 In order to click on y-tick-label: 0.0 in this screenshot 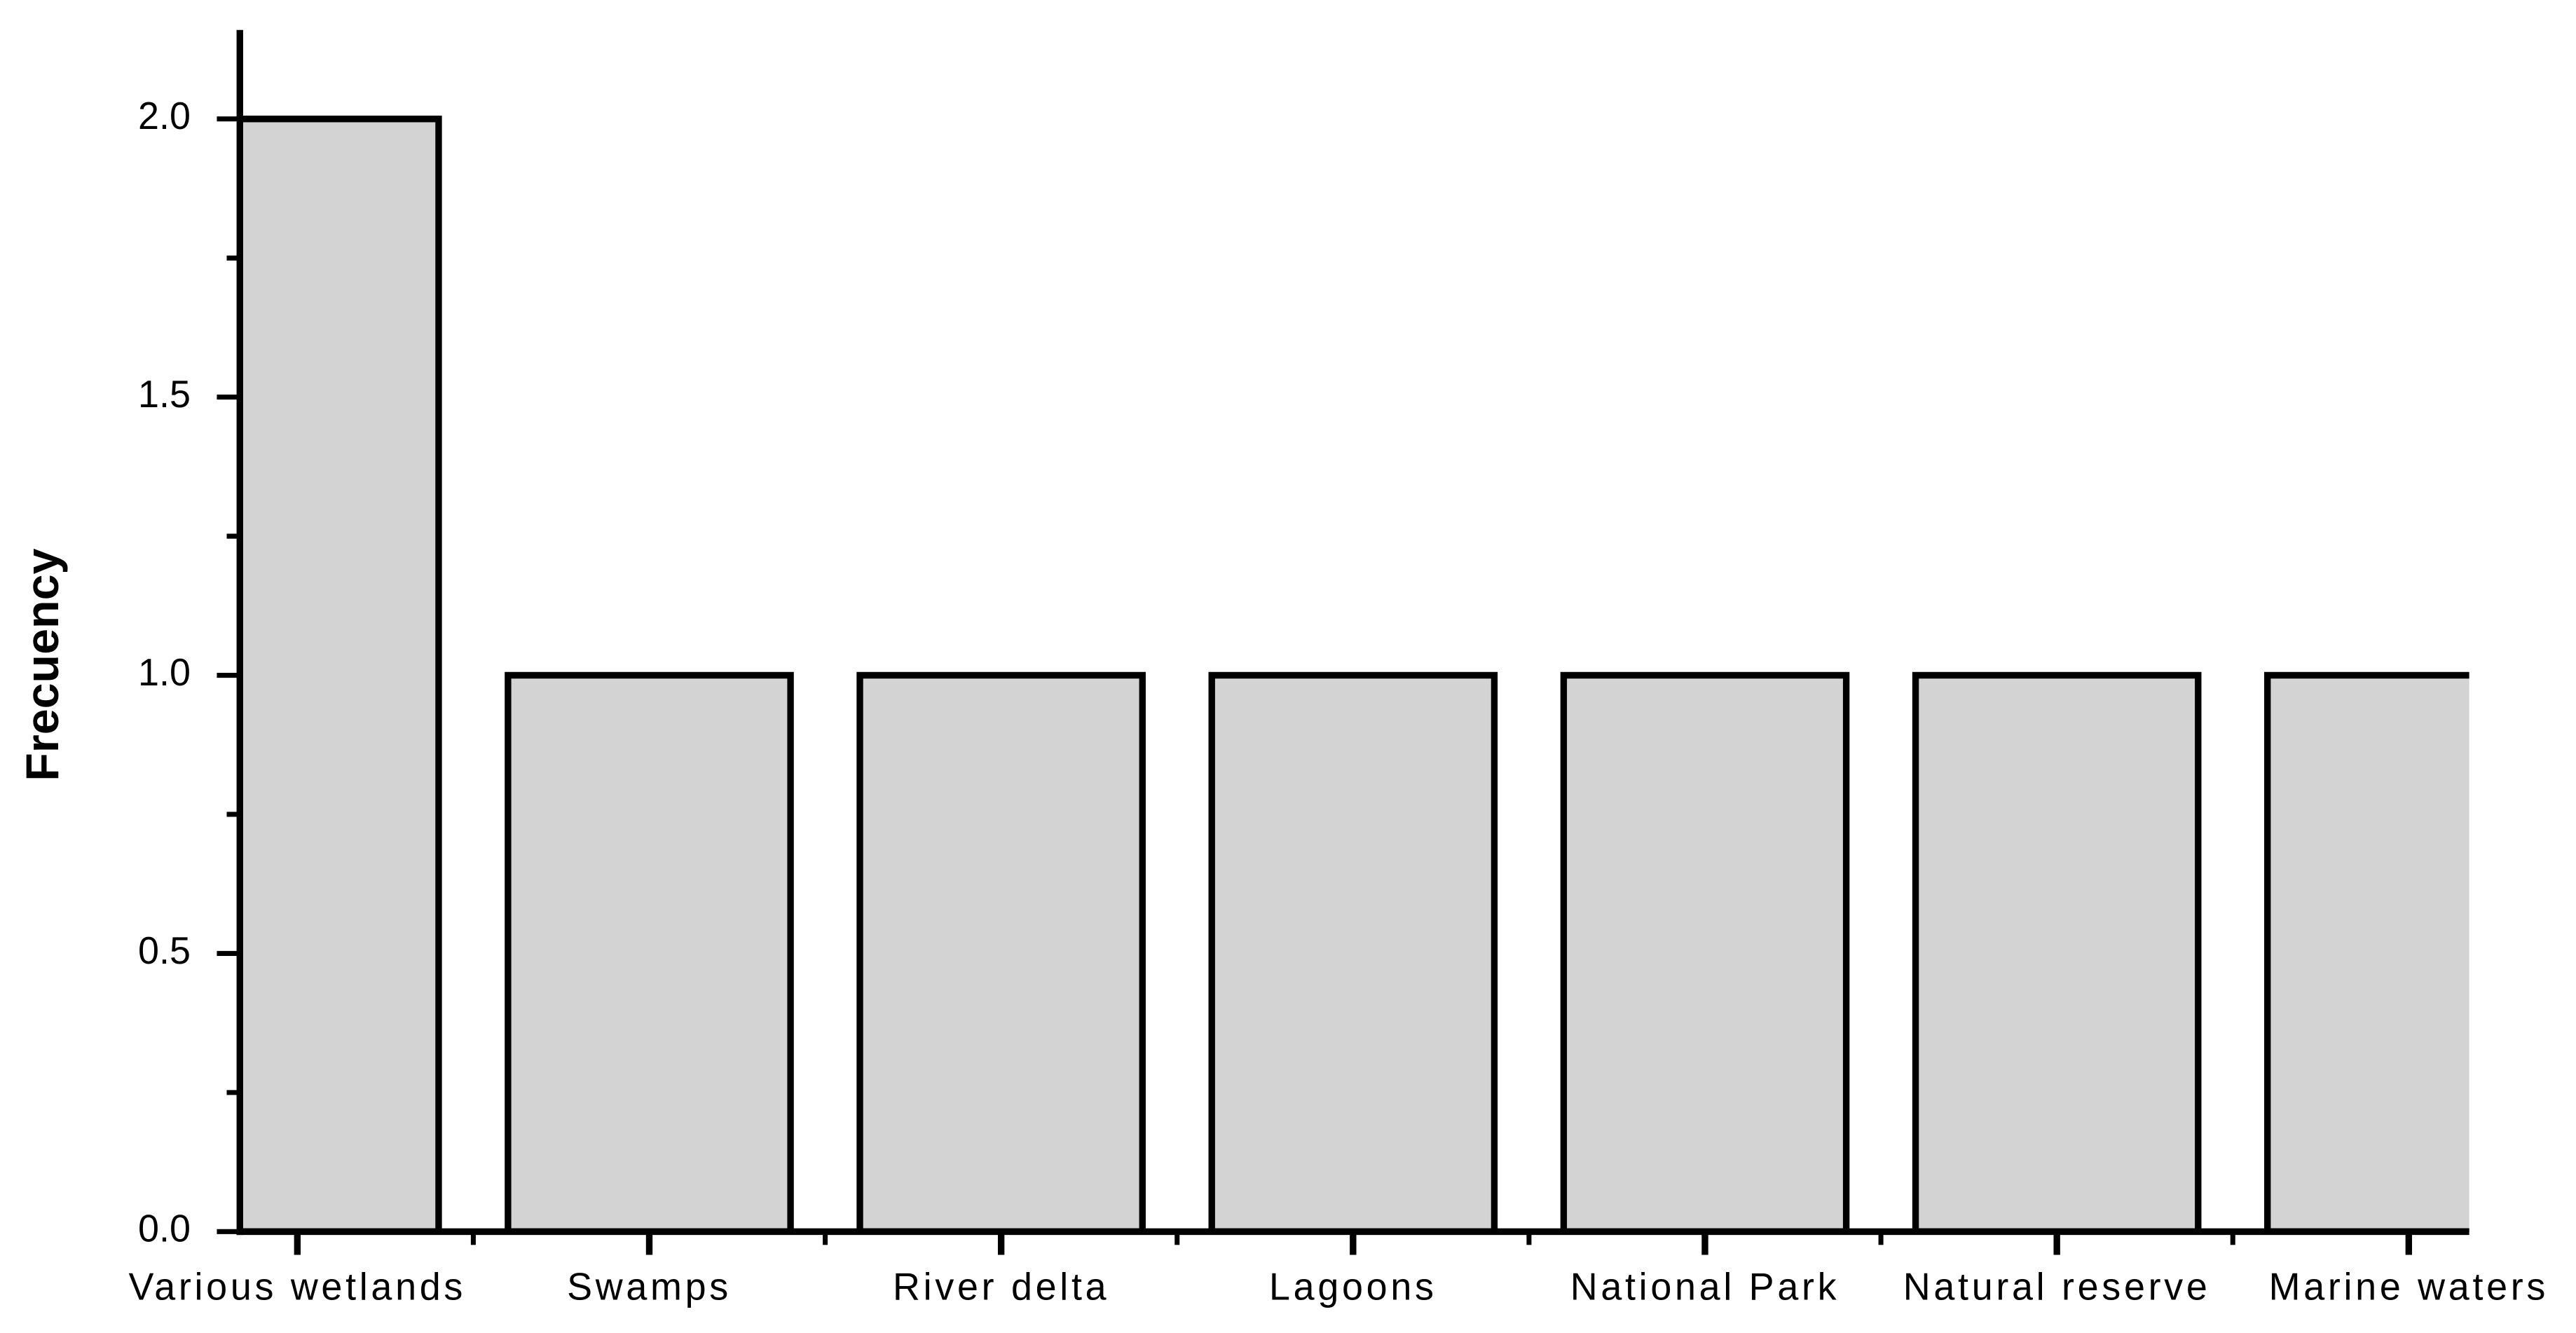, I will do `click(164, 1229)`.